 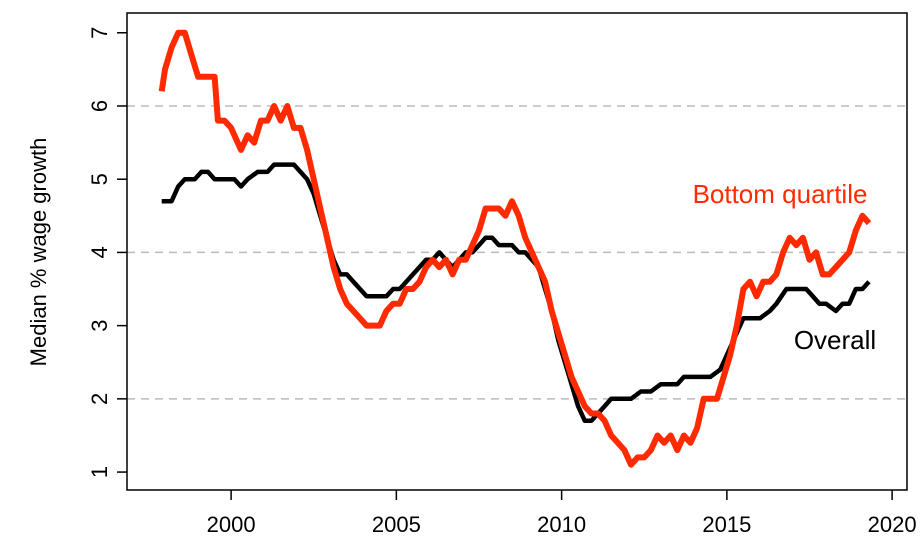 I want to click on y-tick-label: 1, so click(x=99, y=472).